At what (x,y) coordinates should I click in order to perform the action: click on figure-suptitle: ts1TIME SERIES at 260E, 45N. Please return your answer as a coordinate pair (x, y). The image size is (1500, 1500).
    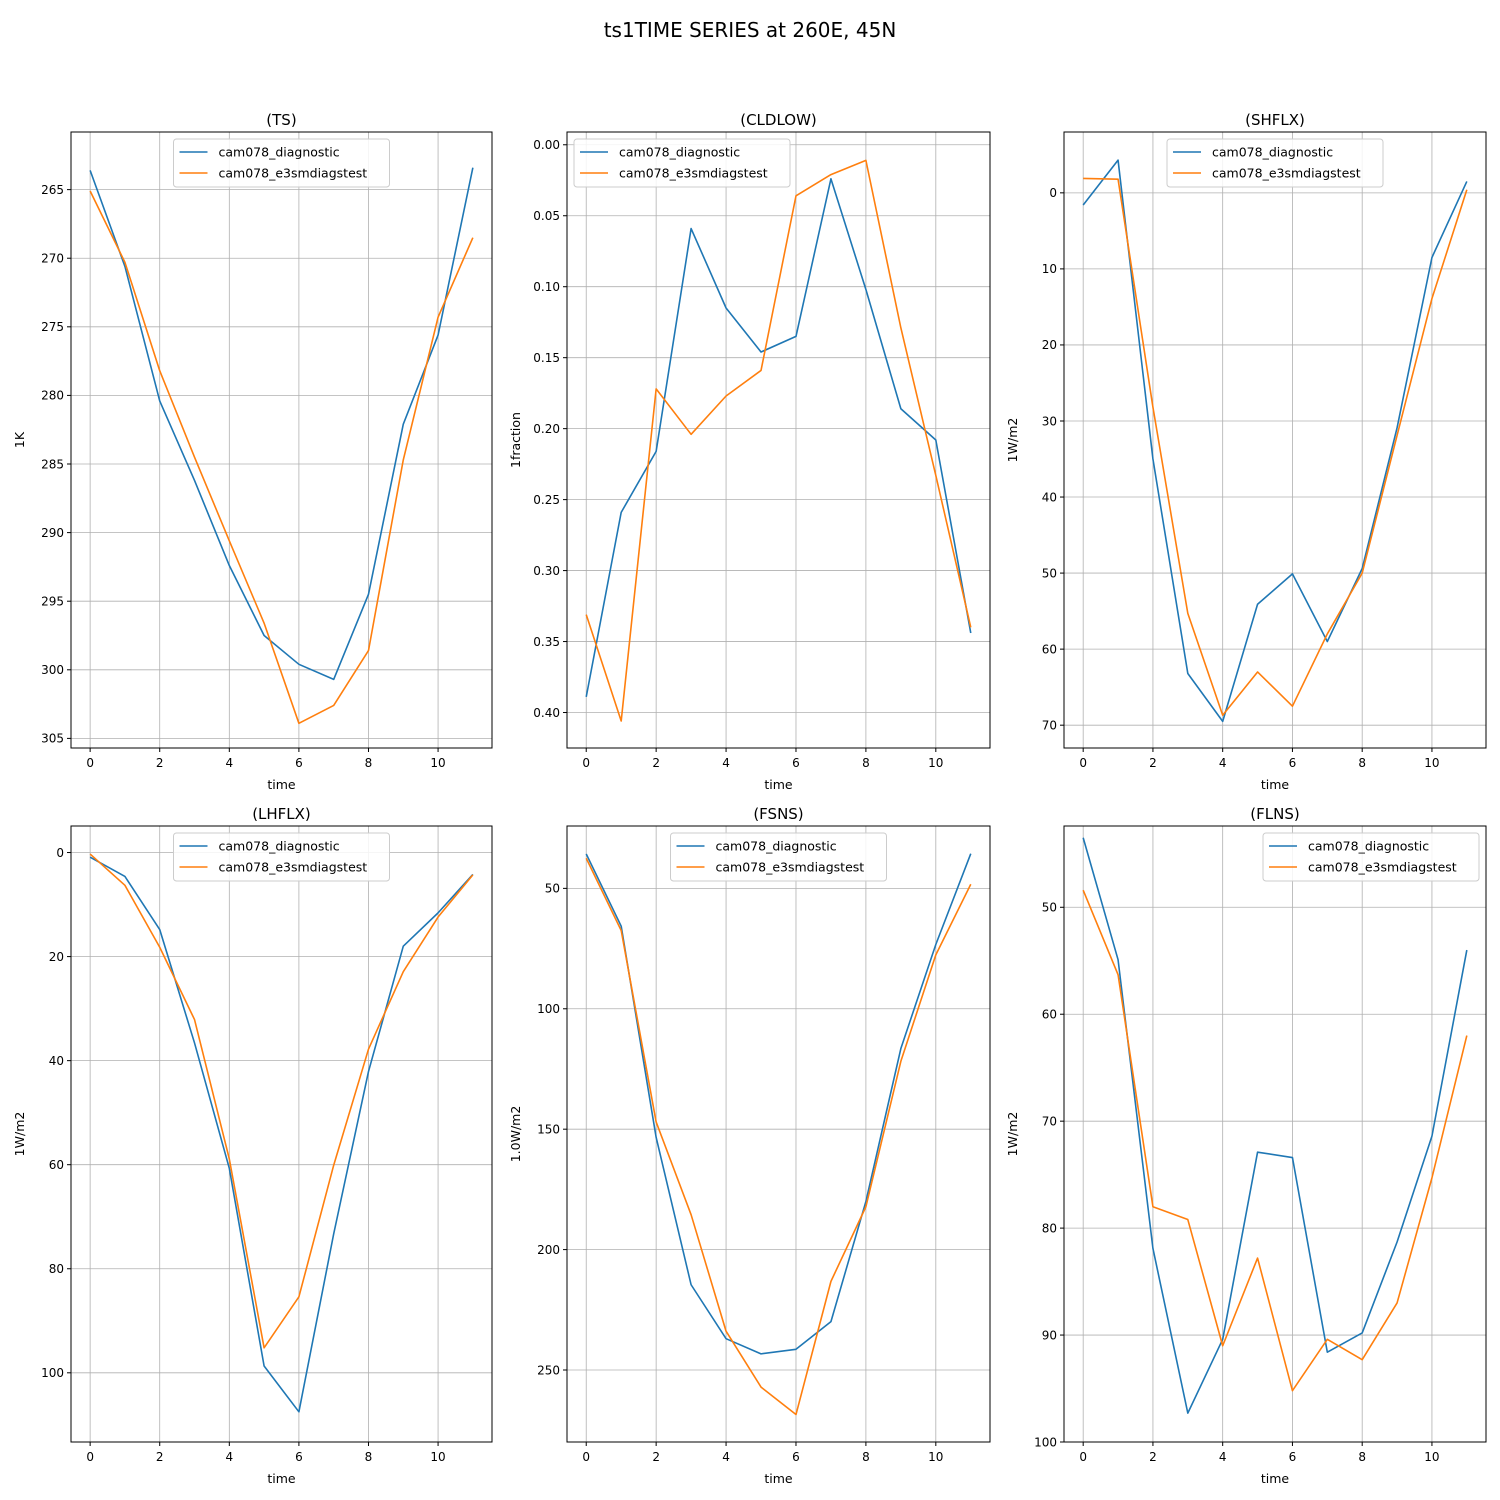
    Looking at the image, I should click on (750, 30).